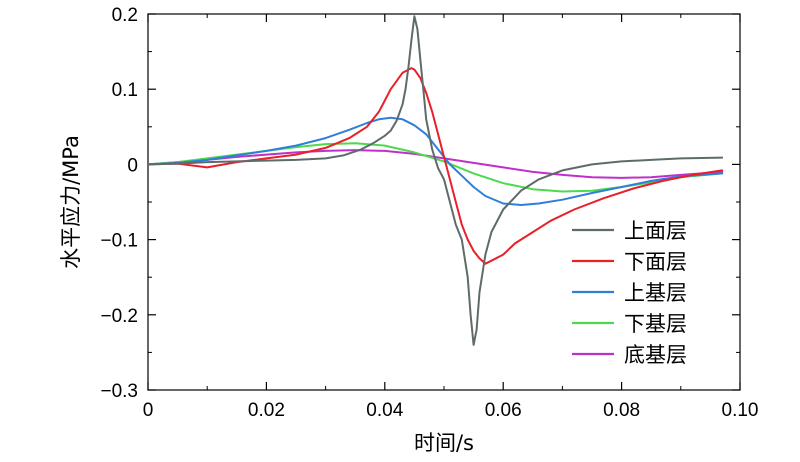 This screenshot has height=462, width=800. I want to click on x-tick-label: 0.04, so click(384, 410).